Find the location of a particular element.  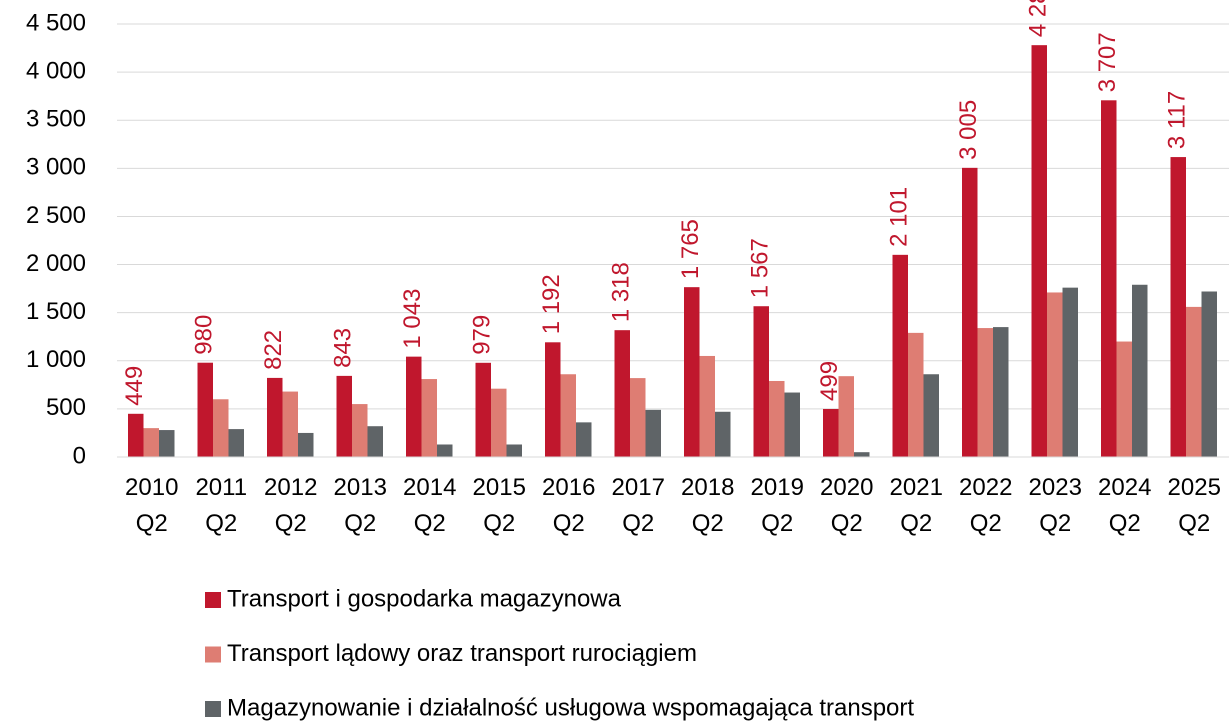

y-tick-label: 2 500 is located at coordinates (56, 215).